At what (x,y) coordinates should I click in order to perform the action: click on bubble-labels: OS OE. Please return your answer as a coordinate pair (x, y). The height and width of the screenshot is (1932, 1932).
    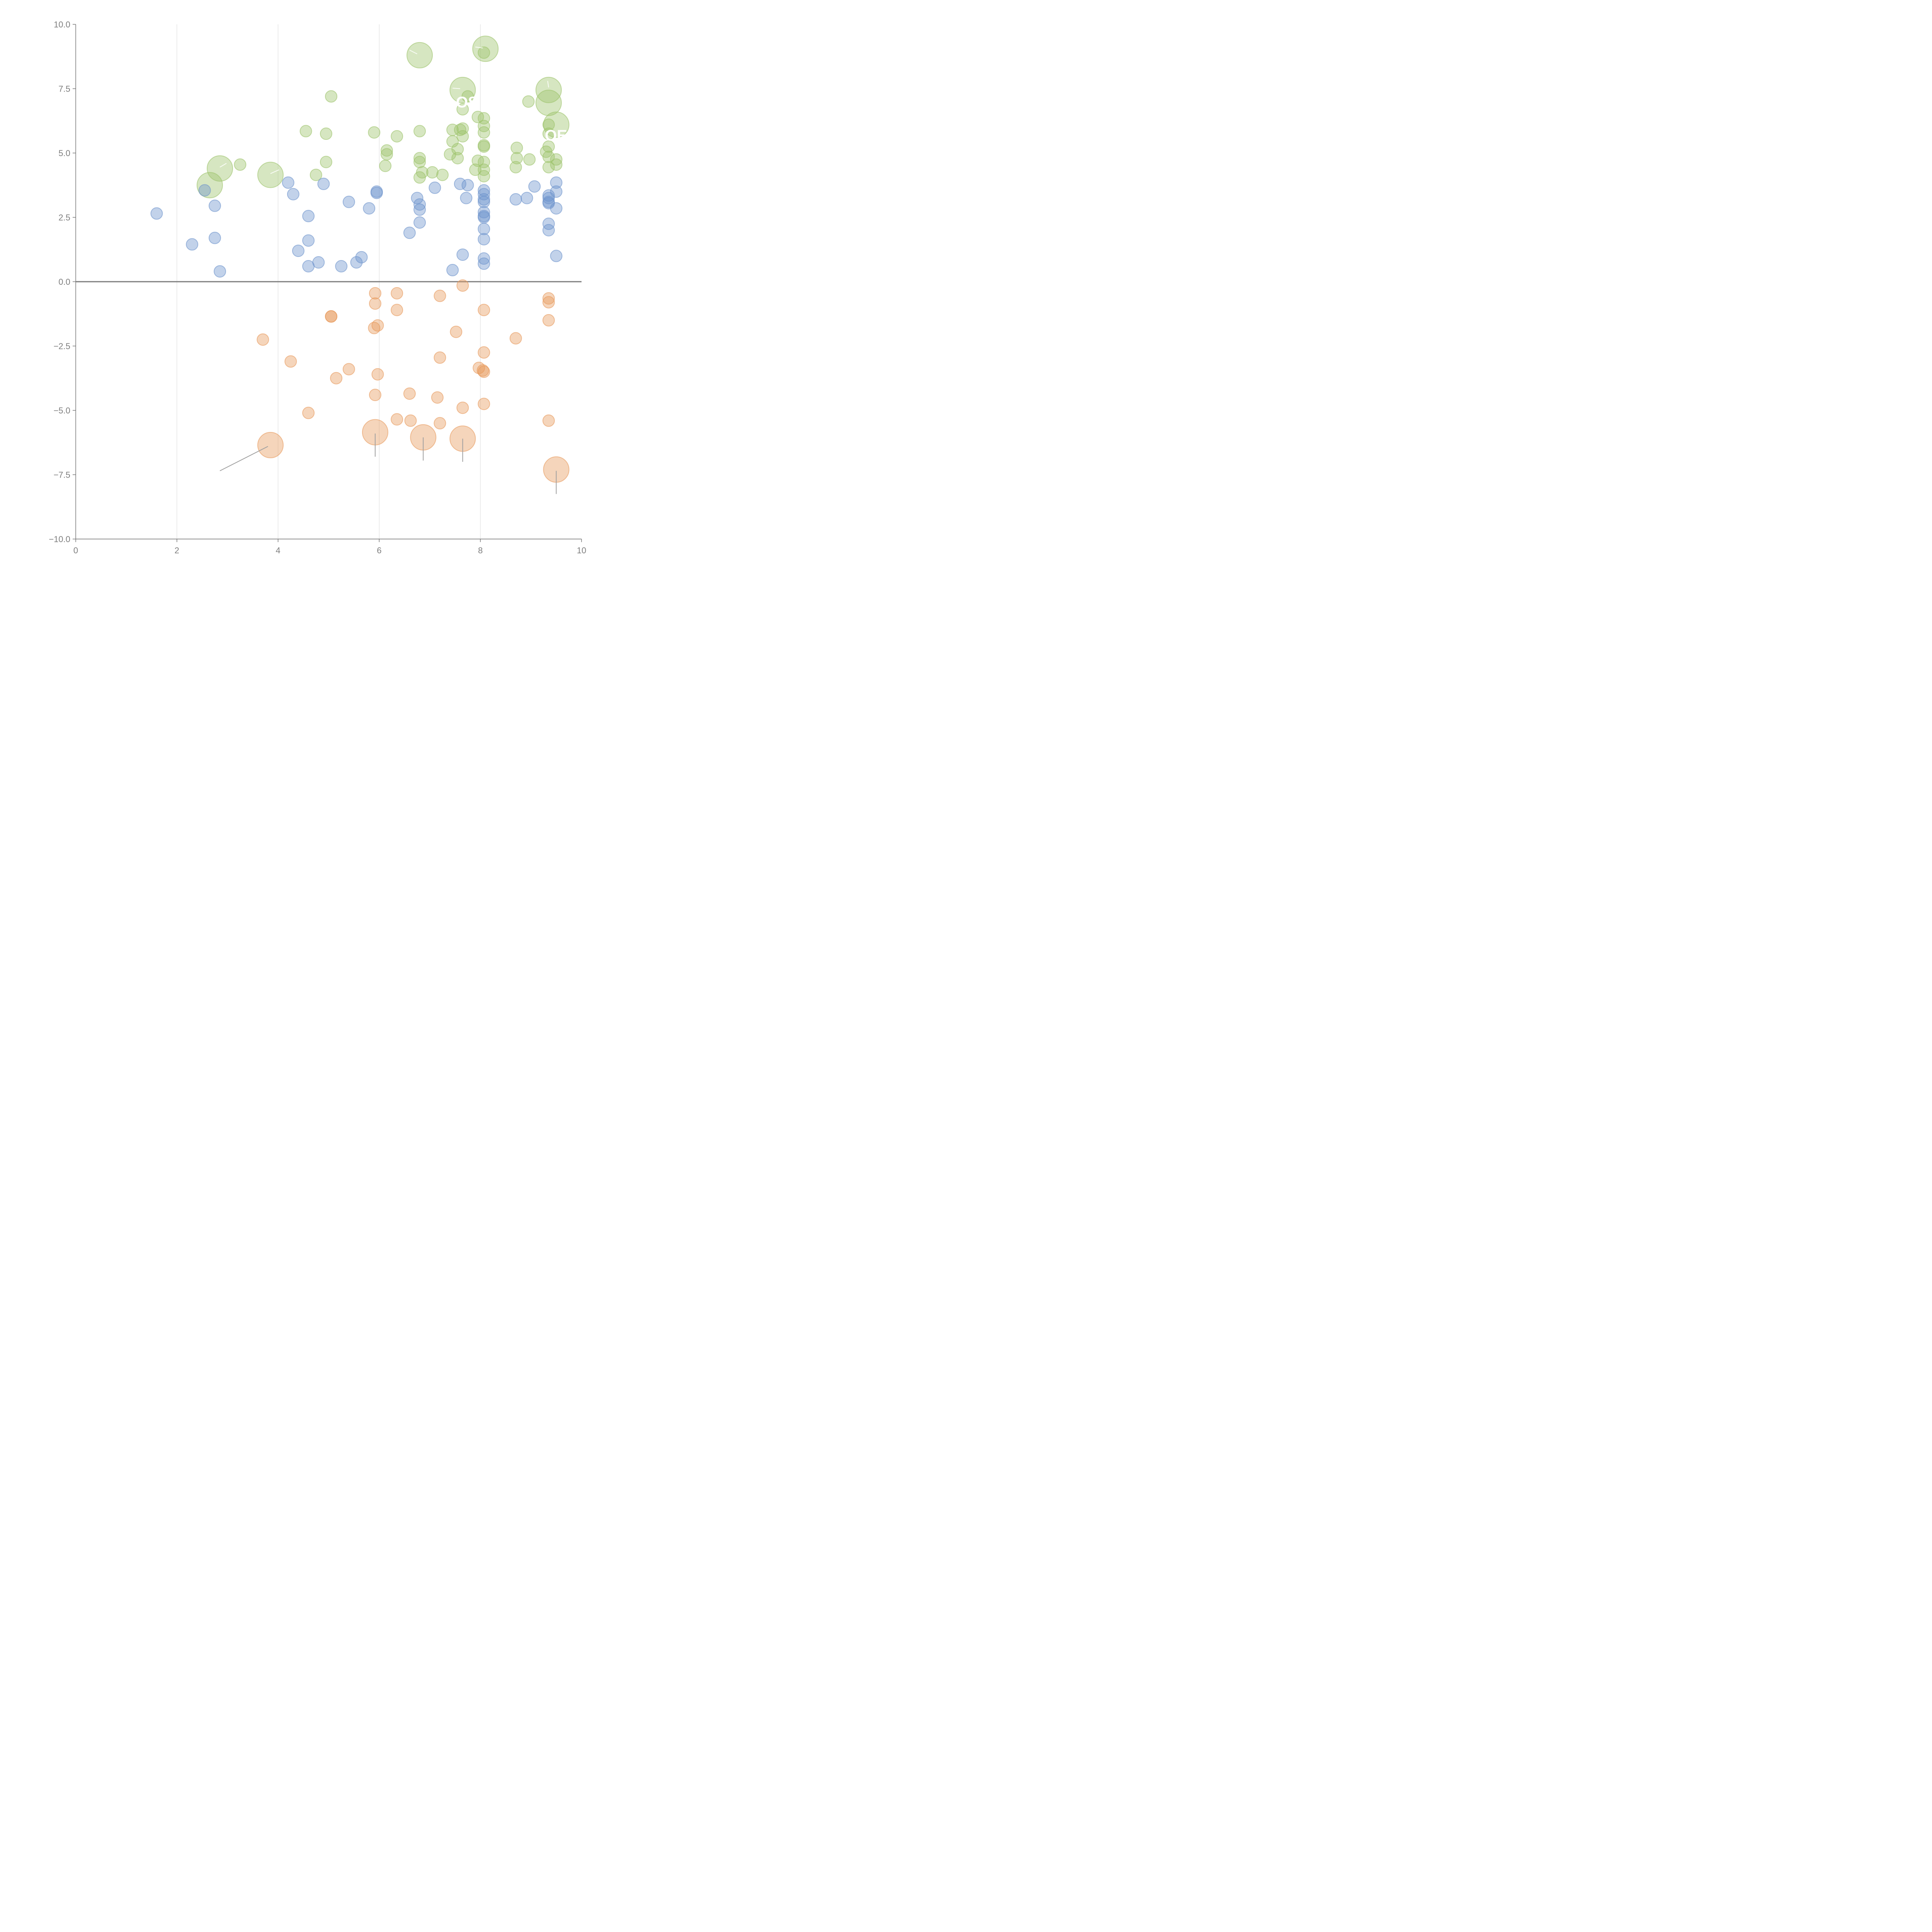
    Looking at the image, I should click on (512, 119).